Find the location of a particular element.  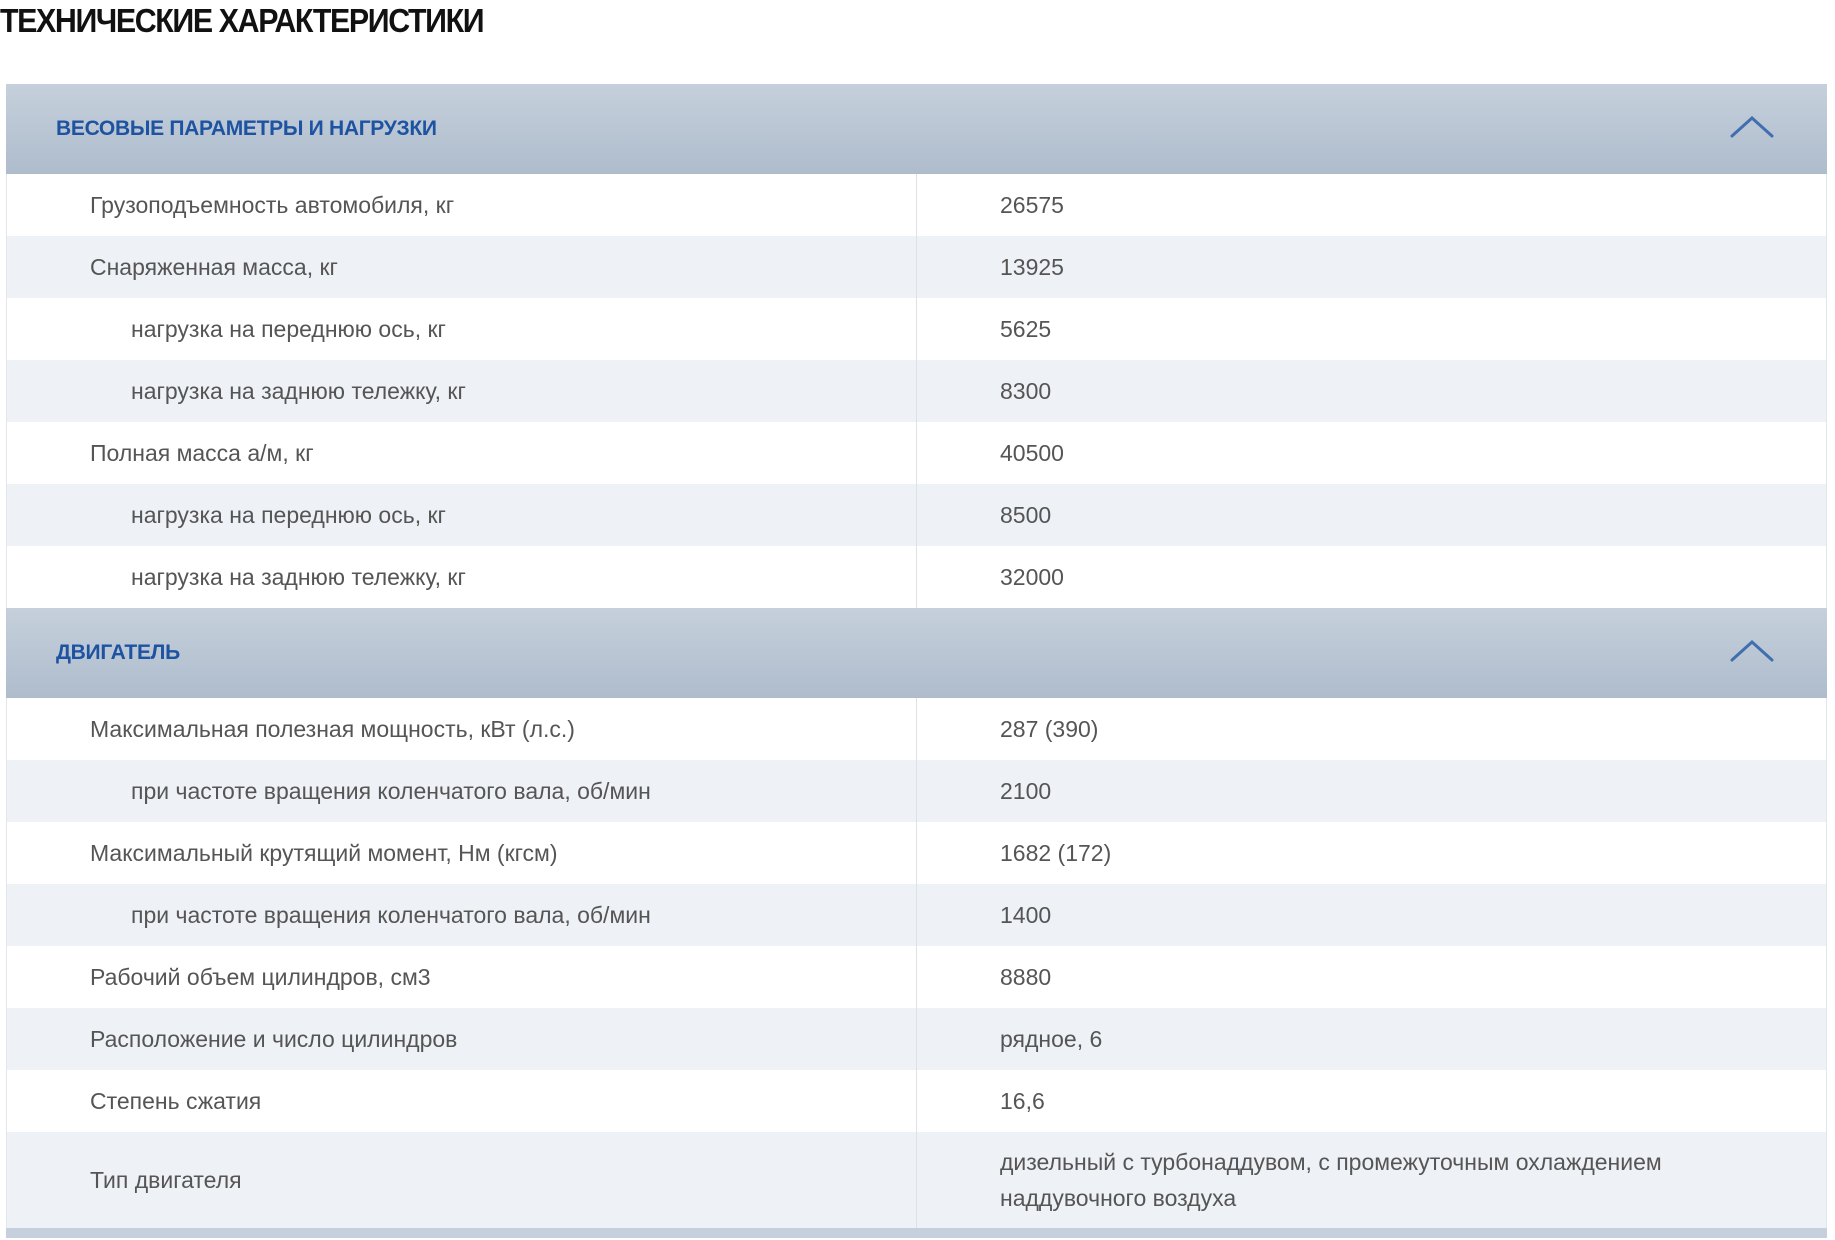

section-title: ДВИГАТЕЛЬ is located at coordinates (118, 652).